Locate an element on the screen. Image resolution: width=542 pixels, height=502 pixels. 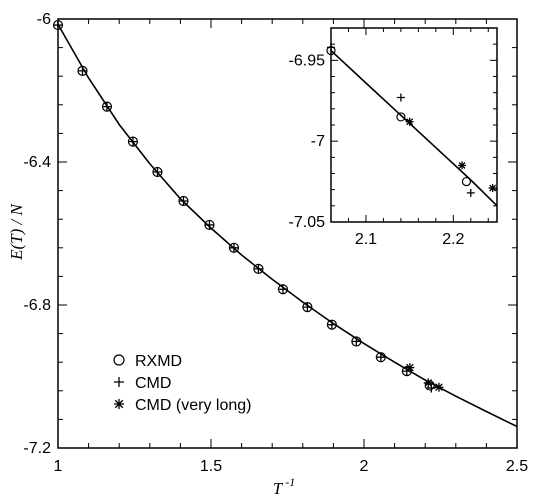
main-y-tick-label: -6 is located at coordinates (44, 19).